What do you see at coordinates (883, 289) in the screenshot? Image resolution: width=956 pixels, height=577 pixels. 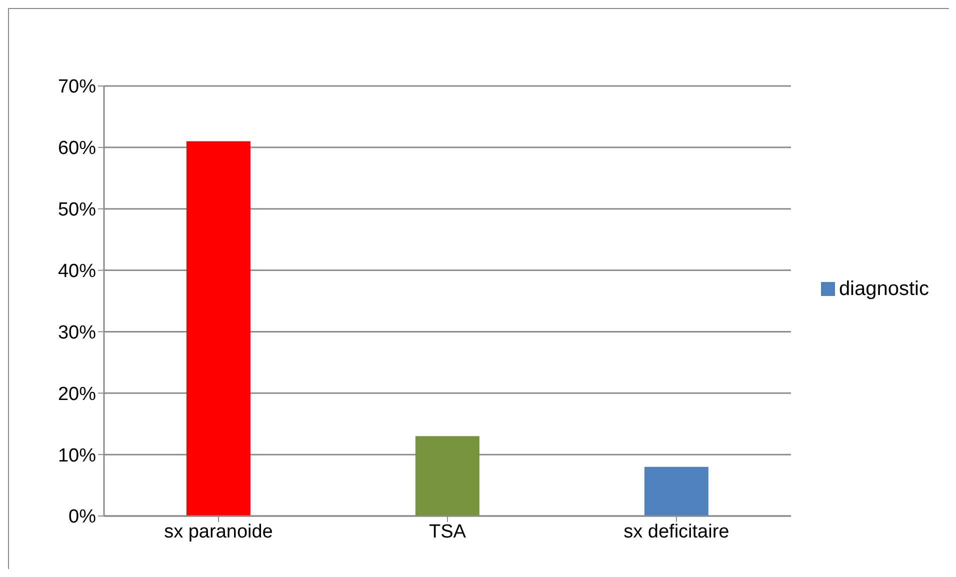 I see `legend-label: diagnostic` at bounding box center [883, 289].